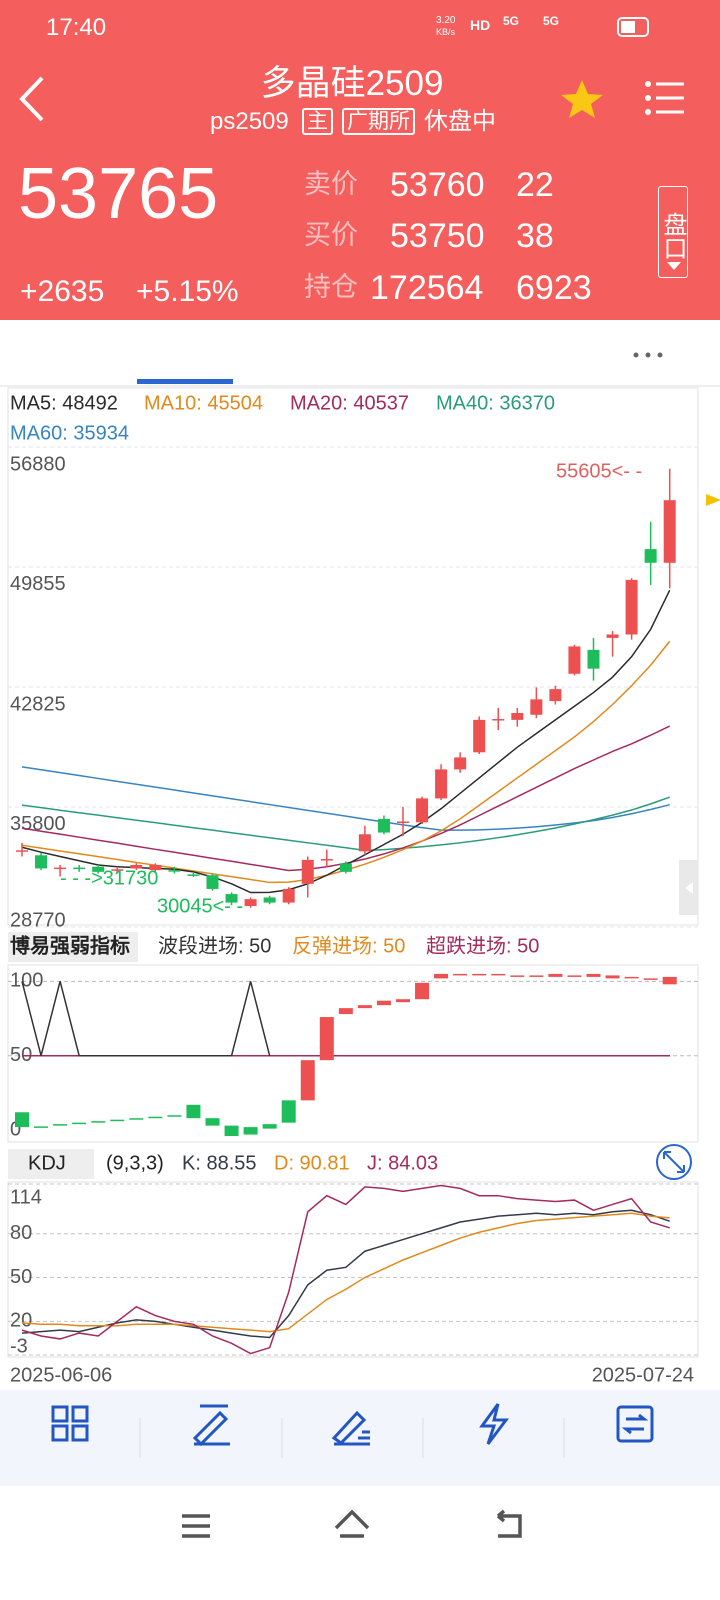  What do you see at coordinates (331, 184) in the screenshot?
I see `quote-label: 卖价` at bounding box center [331, 184].